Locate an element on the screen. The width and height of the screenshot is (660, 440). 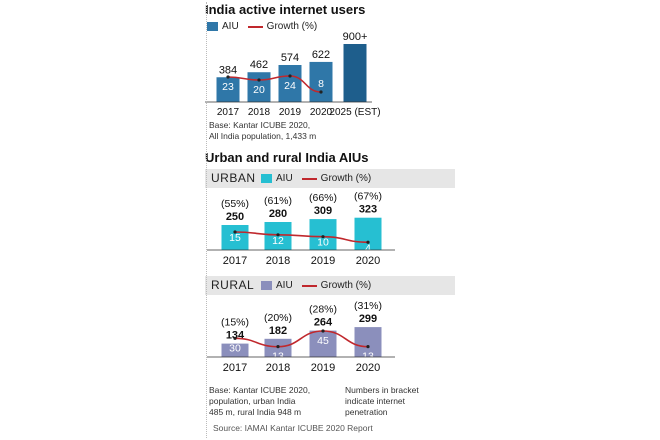
aiu-value-label: 264 is located at coordinates (323, 323).